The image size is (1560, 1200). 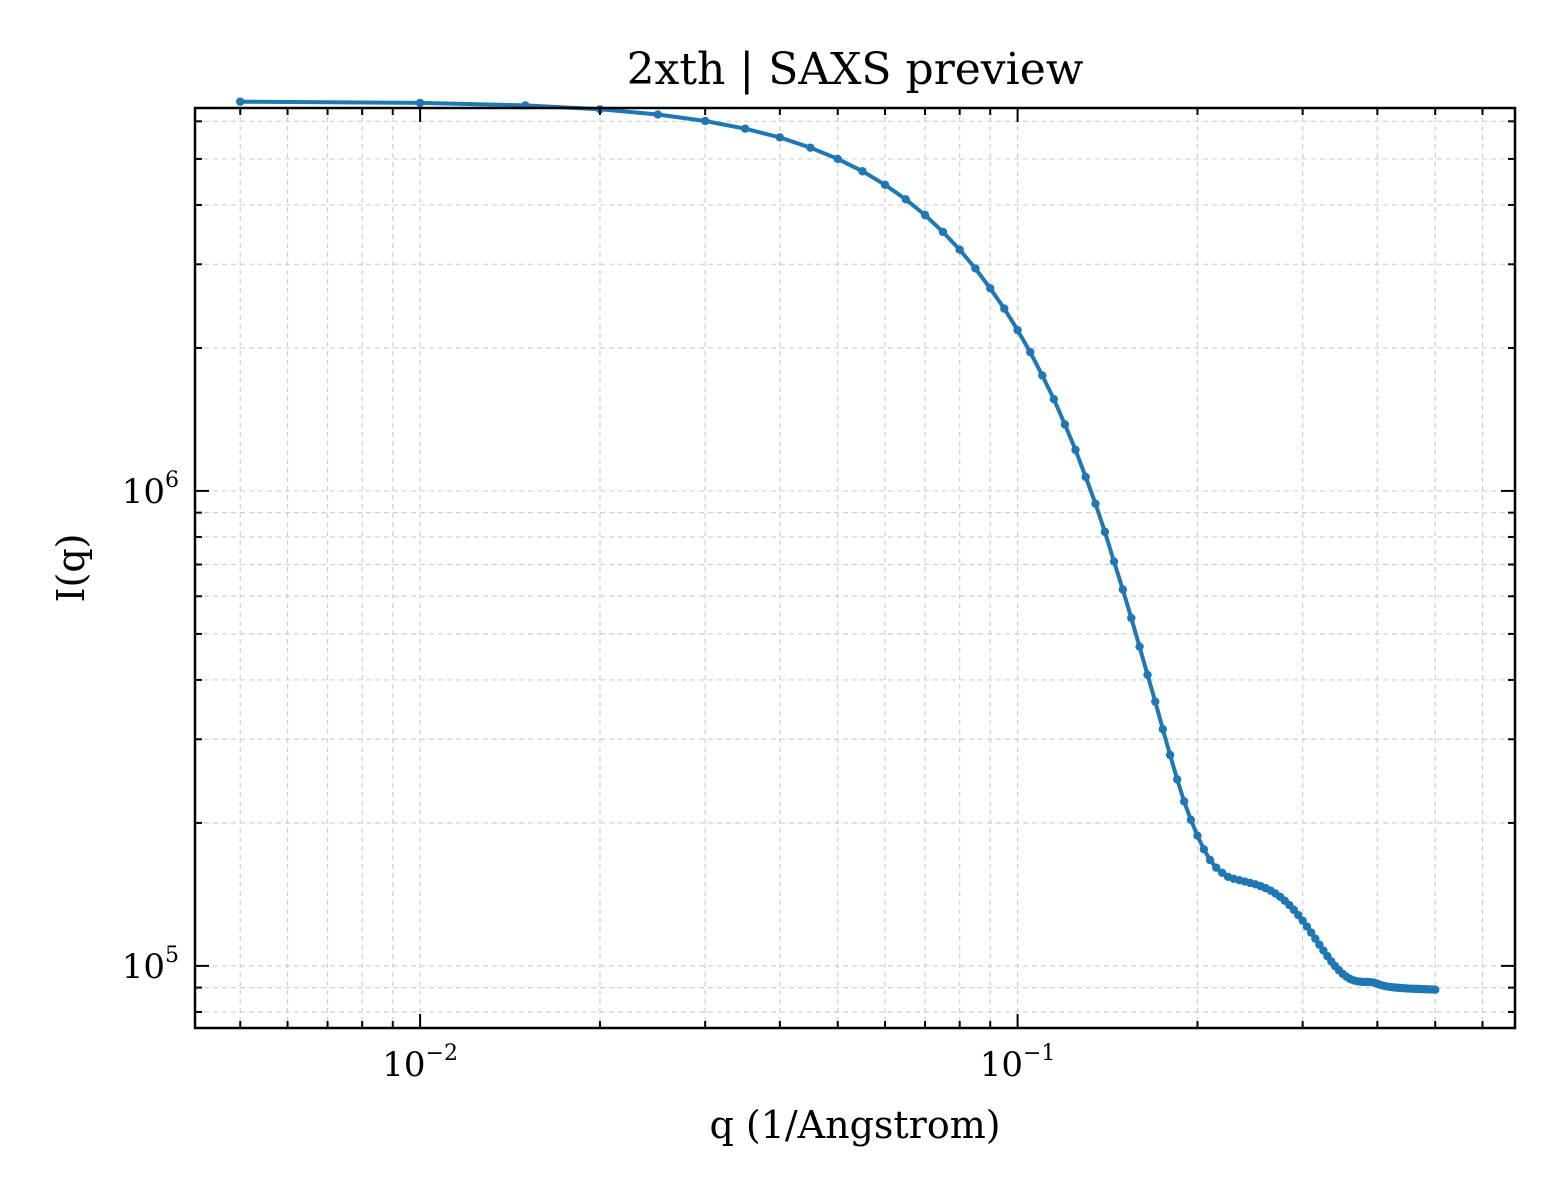 What do you see at coordinates (854, 1125) in the screenshot?
I see `x-axis-label: q (1/Angstrom)` at bounding box center [854, 1125].